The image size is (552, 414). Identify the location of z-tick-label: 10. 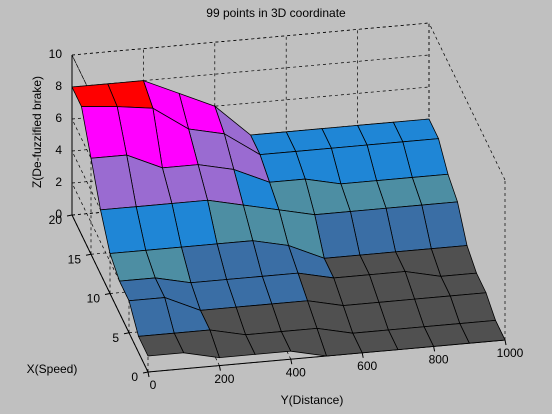
(56, 54).